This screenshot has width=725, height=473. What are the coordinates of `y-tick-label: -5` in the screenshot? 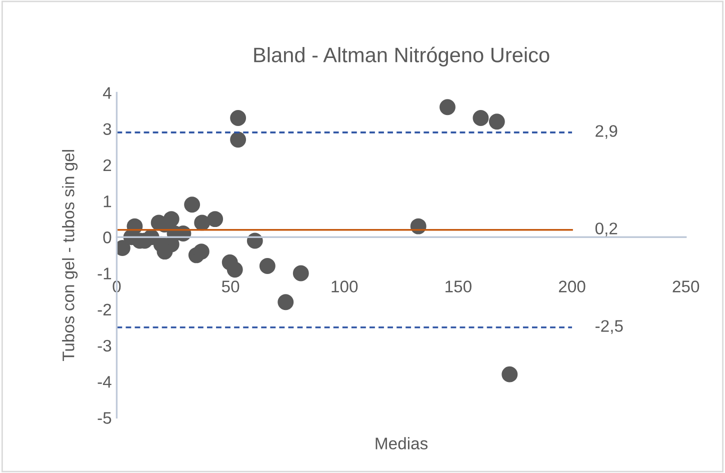 It's located at (105, 418).